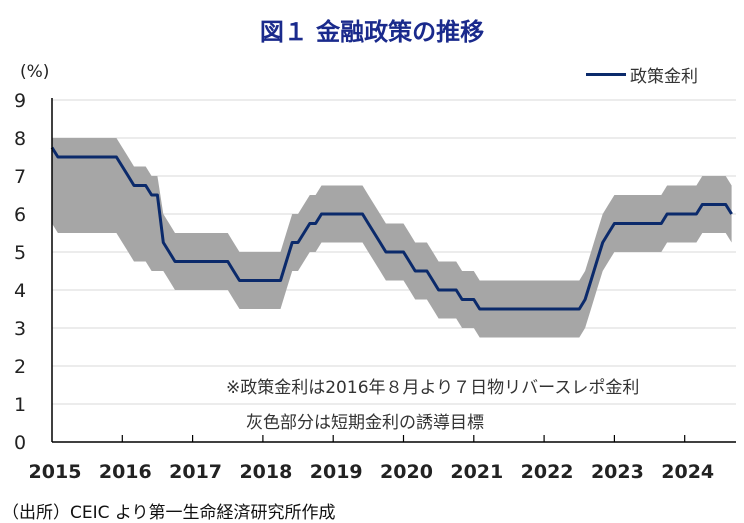  What do you see at coordinates (265, 472) in the screenshot?
I see `x-tick-label: 2018` at bounding box center [265, 472].